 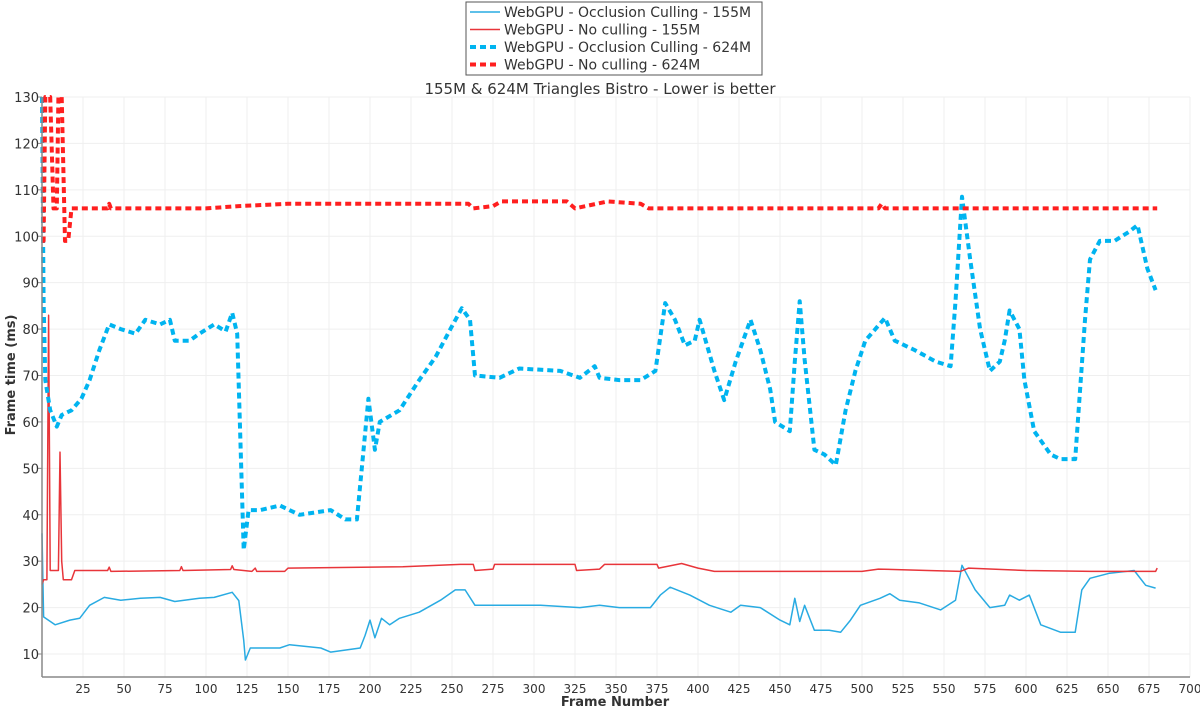 What do you see at coordinates (616, 689) in the screenshot?
I see `x-tick-label: 350` at bounding box center [616, 689].